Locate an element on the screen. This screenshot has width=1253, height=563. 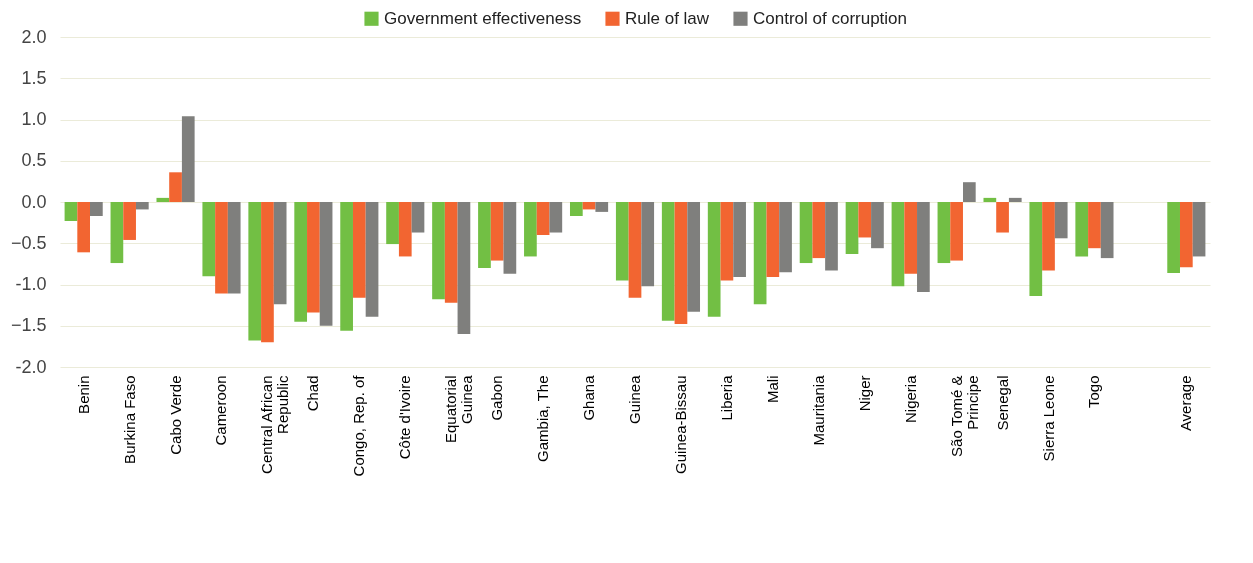
x-tick-label: Togo is located at coordinates (1094, 392).